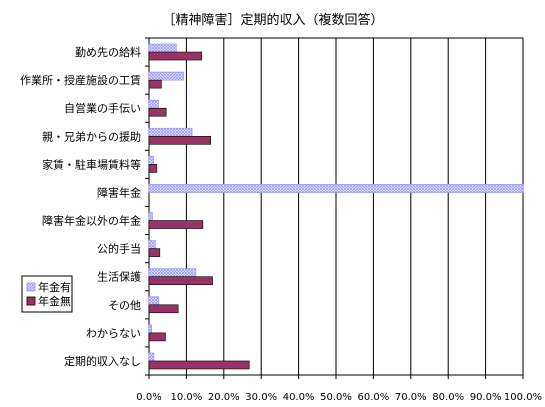 The width and height of the screenshot is (545, 407). Describe the element at coordinates (261, 397) in the screenshot. I see `x-tick-label: 30.0%` at that location.